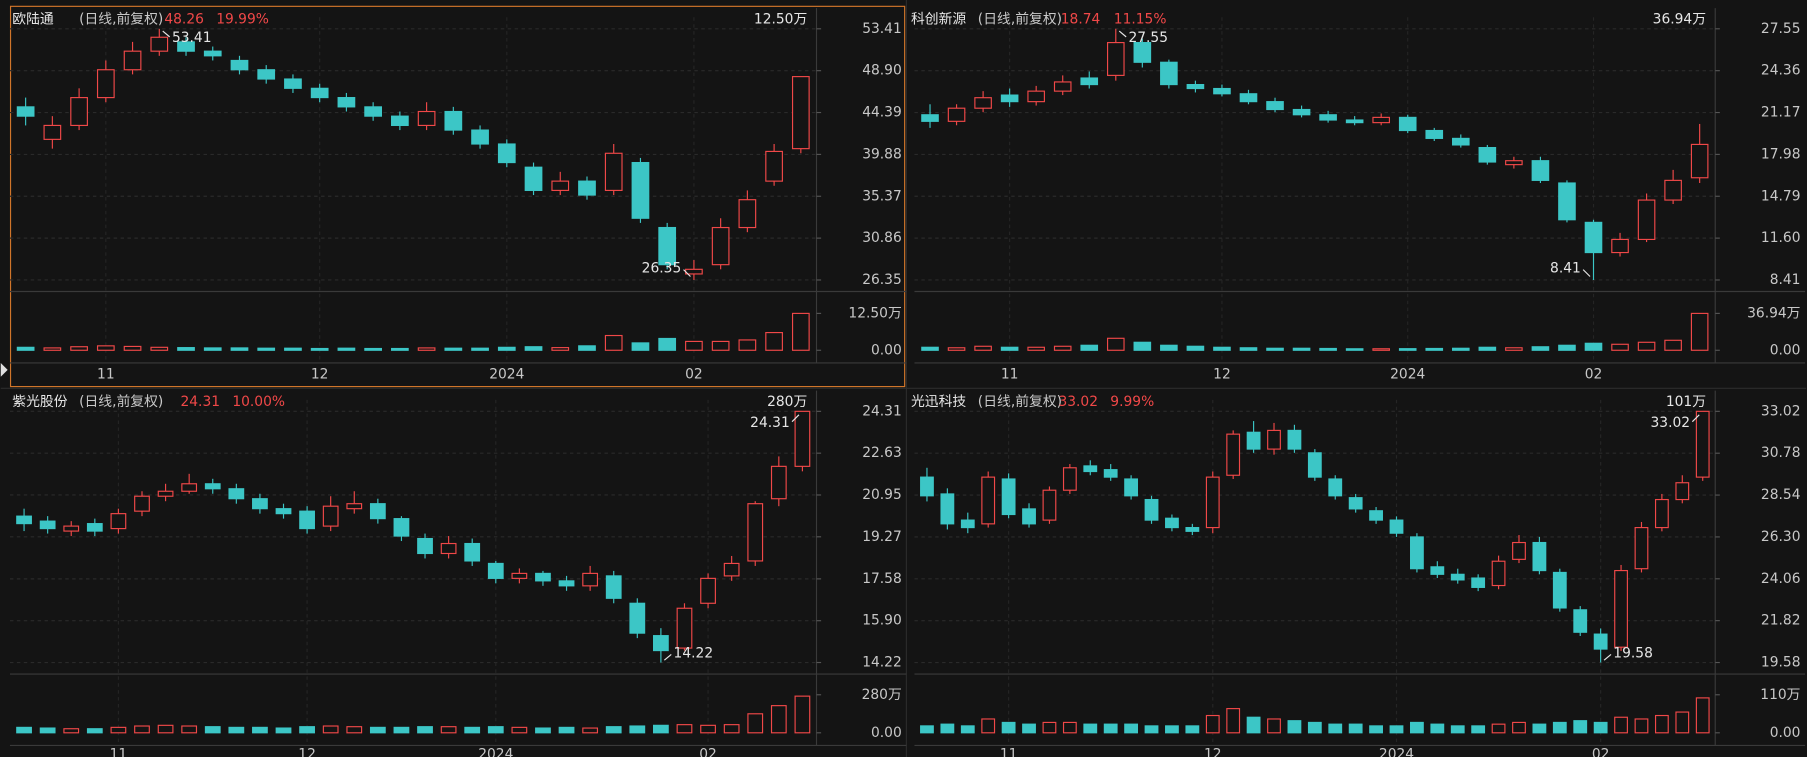  What do you see at coordinates (1781, 154) in the screenshot?
I see `y-tick-label: 17.98` at bounding box center [1781, 154].